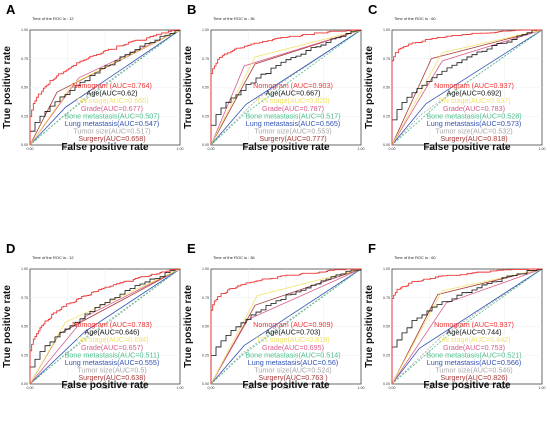  Describe the element at coordinates (474, 362) in the screenshot. I see `legend-entry: Lung metastasis(AUC=0.566)` at that location.